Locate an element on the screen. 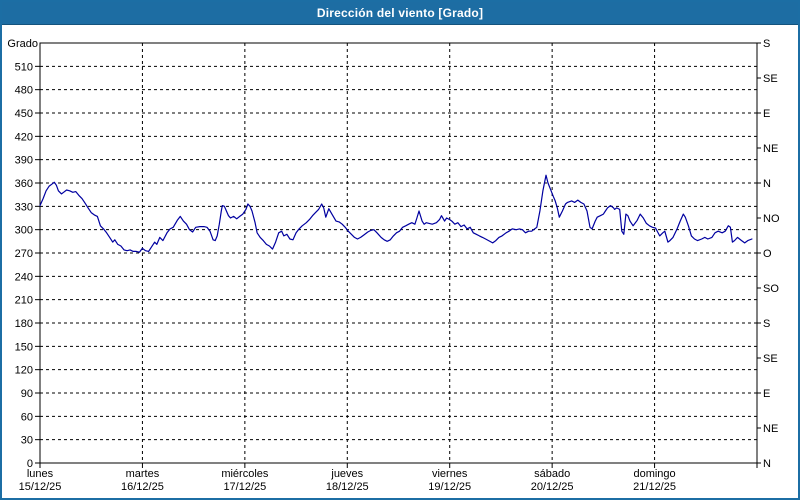 The height and width of the screenshot is (500, 800). svg-text: 150 is located at coordinates (24, 347).